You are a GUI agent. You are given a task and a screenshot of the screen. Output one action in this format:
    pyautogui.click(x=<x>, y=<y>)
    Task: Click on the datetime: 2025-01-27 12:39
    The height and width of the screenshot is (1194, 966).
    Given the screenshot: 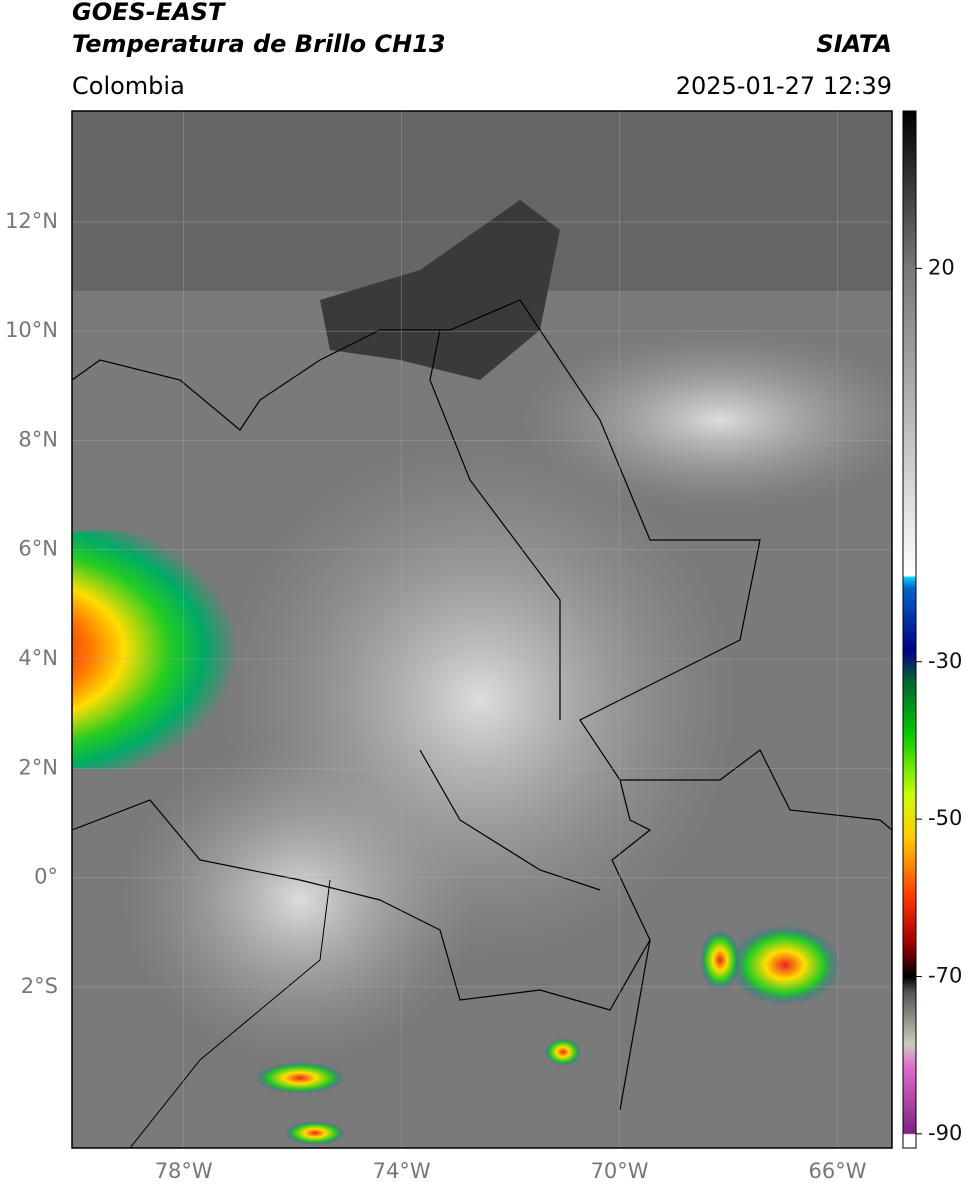 What is the action you would take?
    pyautogui.click(x=784, y=86)
    